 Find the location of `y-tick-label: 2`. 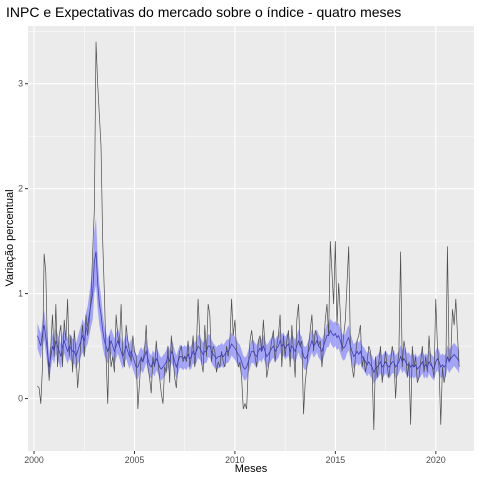

y-tick-label: 2 is located at coordinates (20, 189).